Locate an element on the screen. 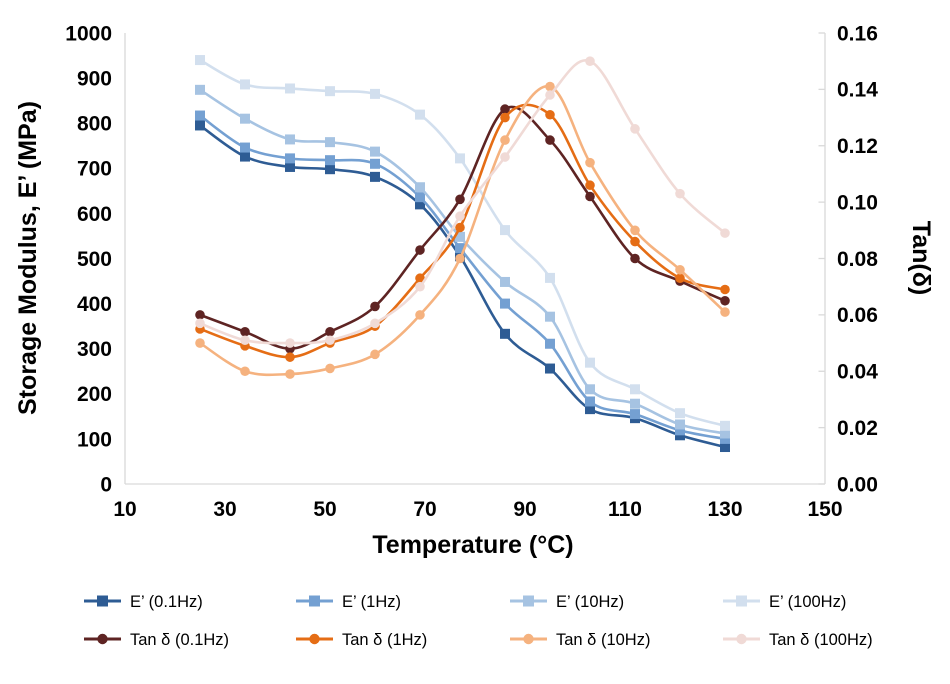 The width and height of the screenshot is (950, 684). legend-label: E’ (1Hz) is located at coordinates (371, 602).